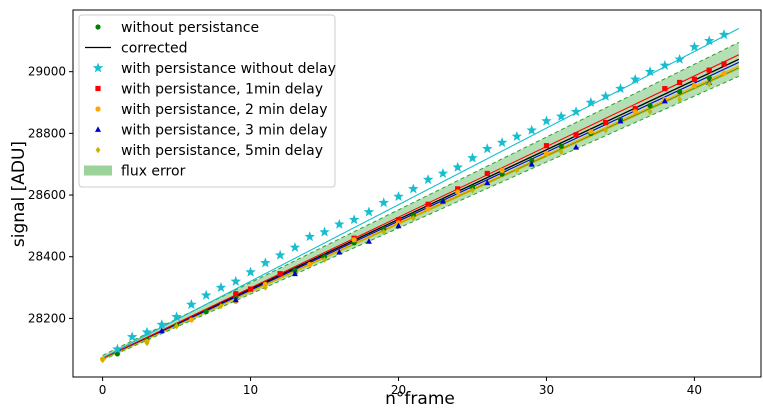  I want to click on x-axis-label: n°frame, so click(420, 399).